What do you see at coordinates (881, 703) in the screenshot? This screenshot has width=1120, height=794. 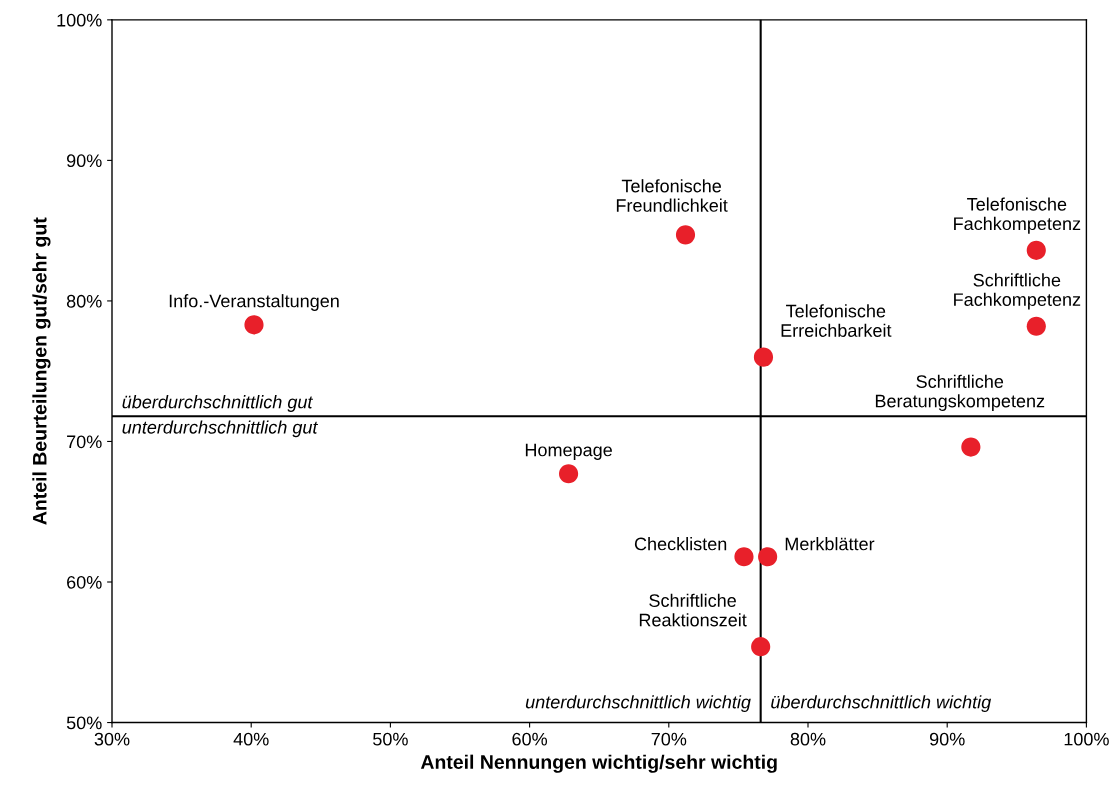 I see `annotation: überdurchschnittlich wichtig` at bounding box center [881, 703].